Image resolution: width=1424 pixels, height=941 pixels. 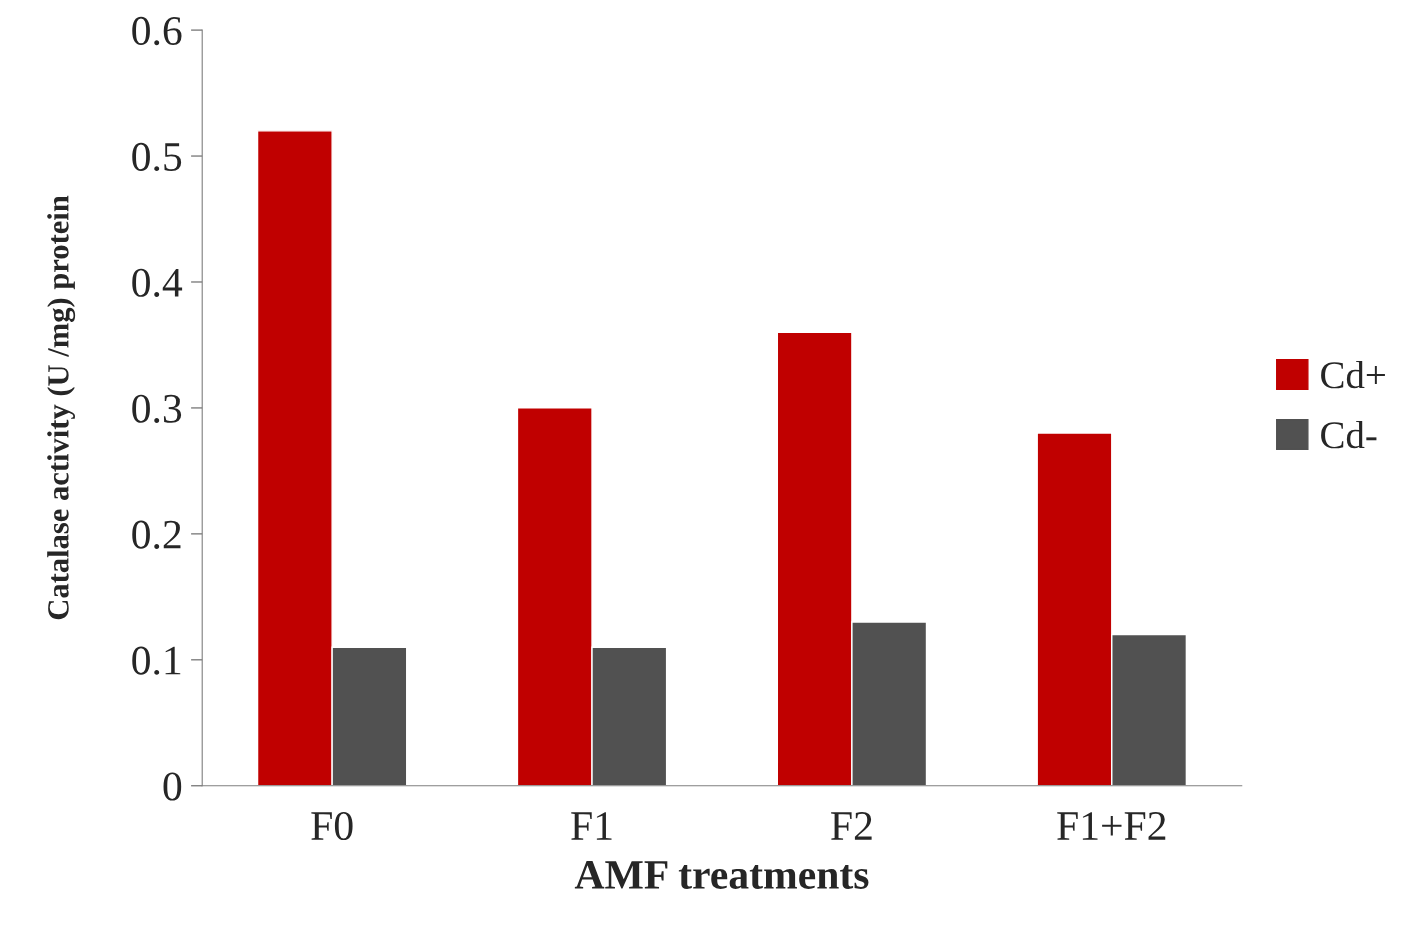 What do you see at coordinates (156, 534) in the screenshot?
I see `y-tick-label: 0.2` at bounding box center [156, 534].